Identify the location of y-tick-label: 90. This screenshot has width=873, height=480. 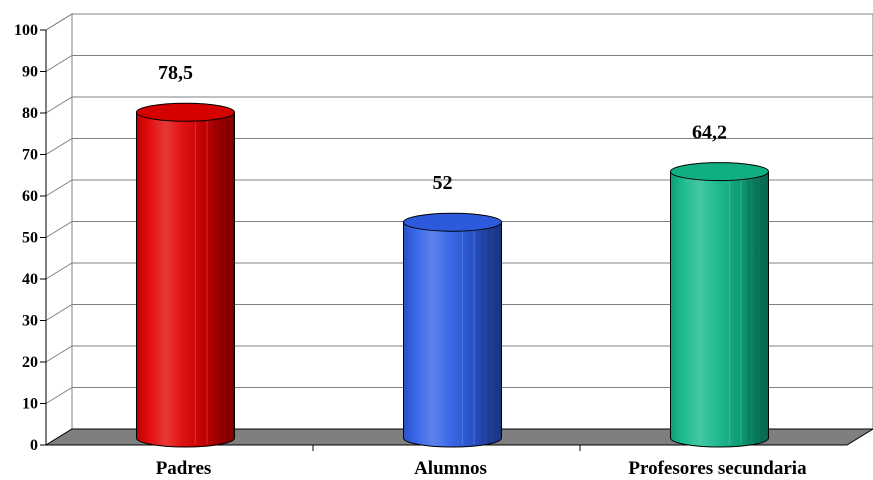
(30, 72).